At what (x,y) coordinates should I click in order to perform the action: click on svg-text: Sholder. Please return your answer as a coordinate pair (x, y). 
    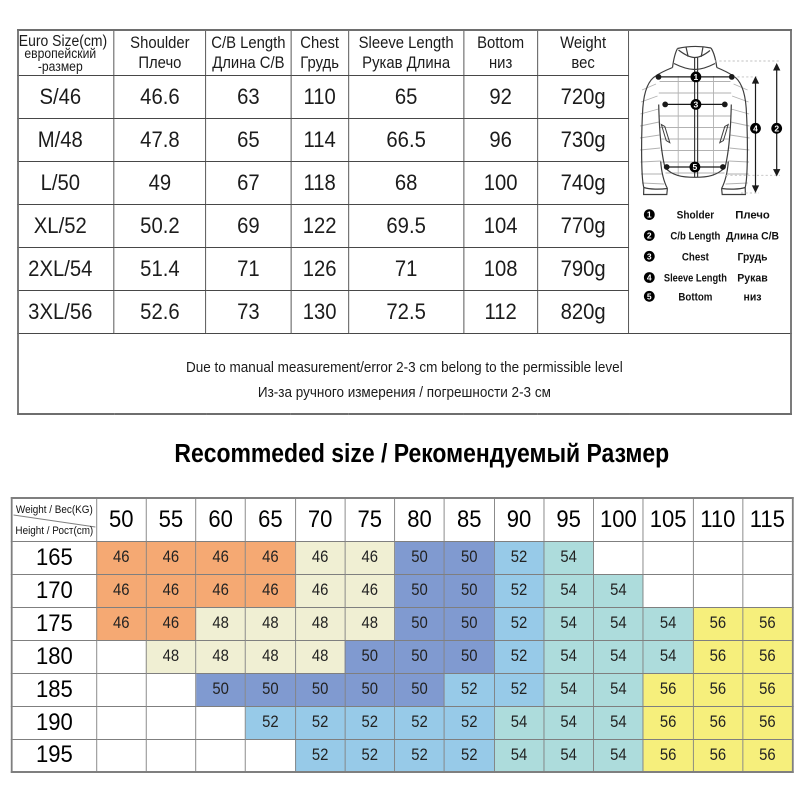
    Looking at the image, I should click on (696, 216).